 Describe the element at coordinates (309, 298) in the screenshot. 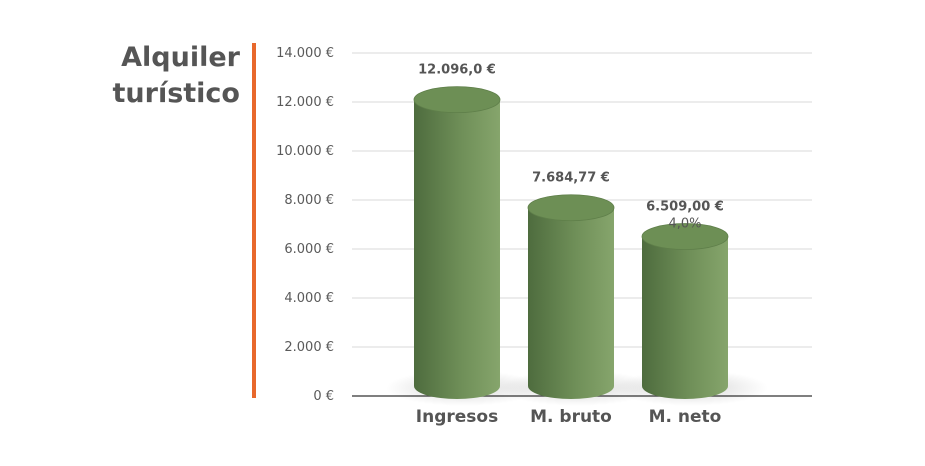

I see `y-tick-label: 4.000 €` at that location.